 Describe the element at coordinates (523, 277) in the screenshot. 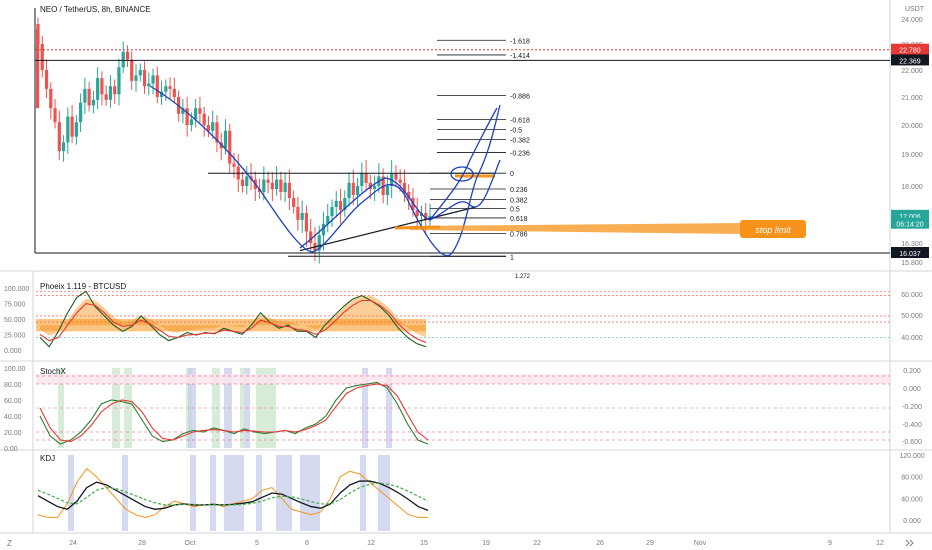

I see `fib-fragment-label: 1.272` at that location.